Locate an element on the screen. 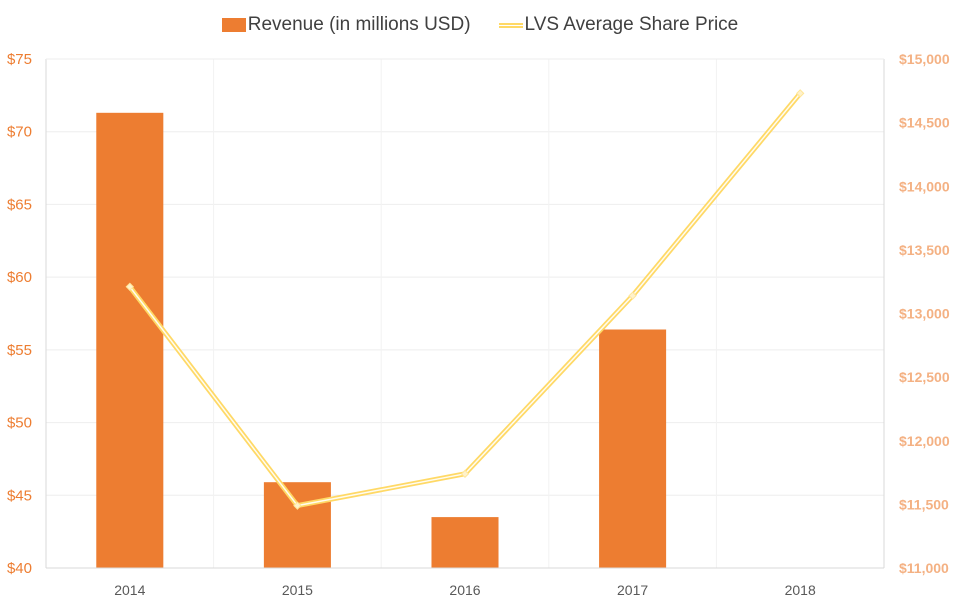  x-tick-label: 2014 is located at coordinates (129, 590).